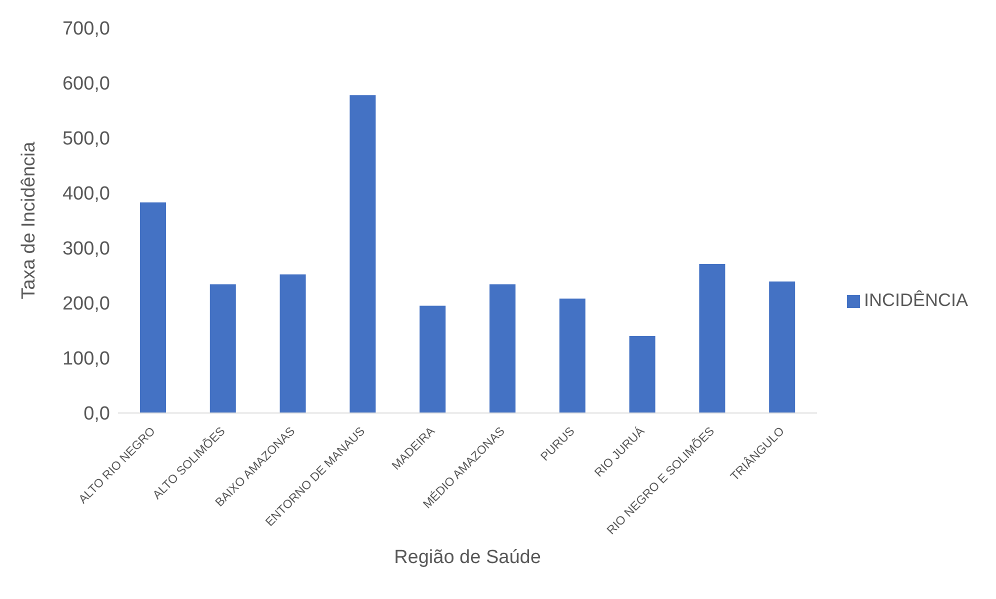  Describe the element at coordinates (916, 300) in the screenshot. I see `legend-label: INCIDÊNCIA` at that location.